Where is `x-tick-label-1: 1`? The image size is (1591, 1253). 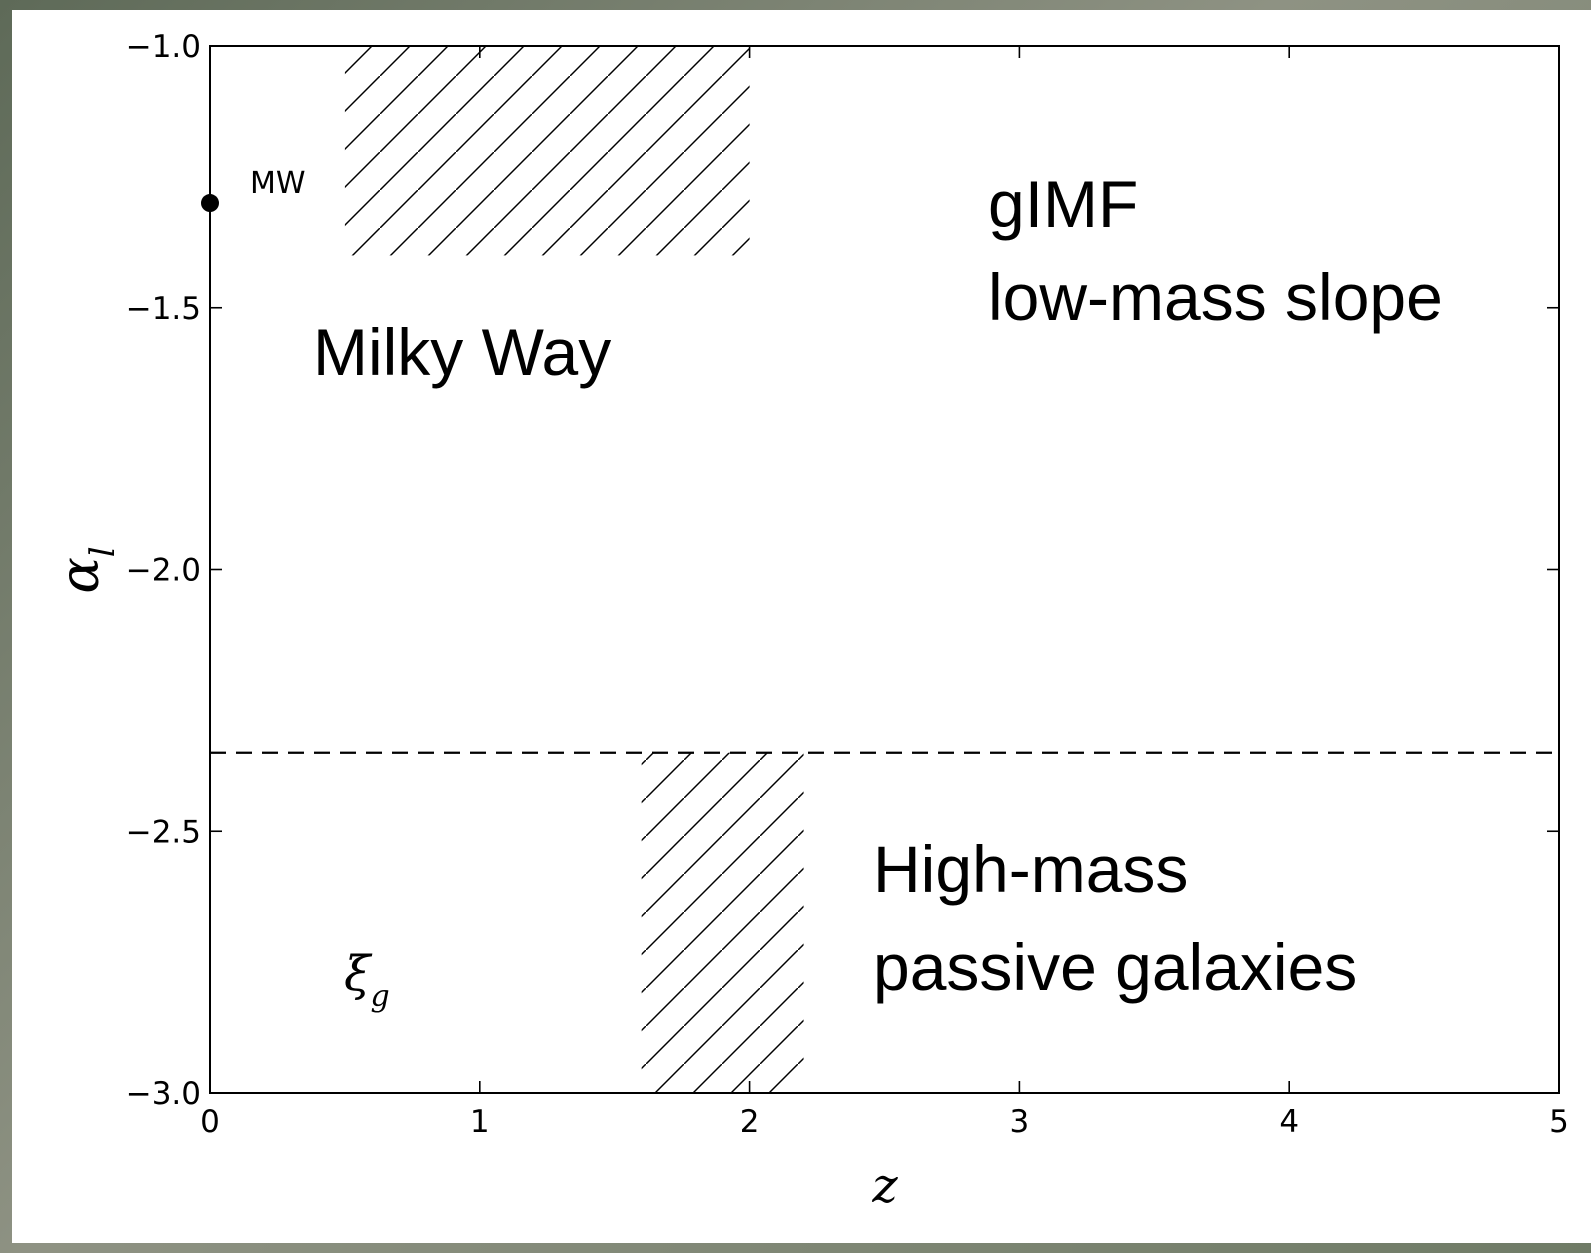 x-tick-label-1: 1 is located at coordinates (480, 1122).